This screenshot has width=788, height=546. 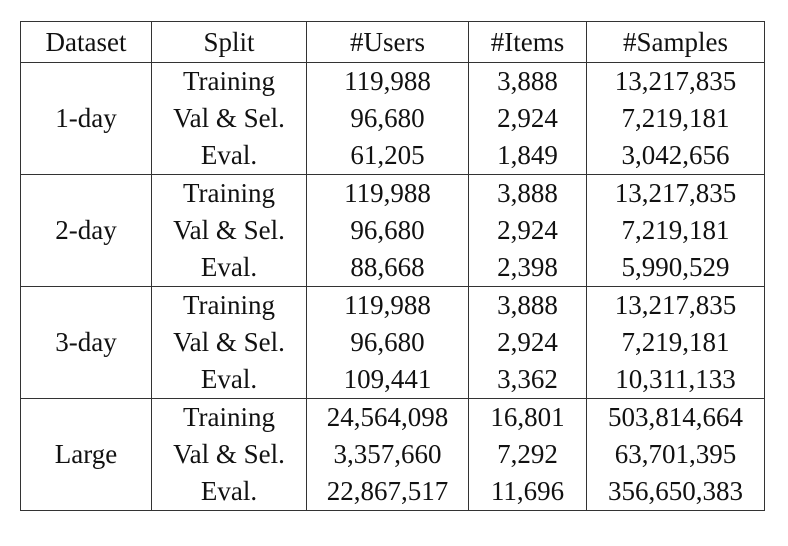 What do you see at coordinates (86, 118) in the screenshot?
I see `dataset-cell: 1-day` at bounding box center [86, 118].